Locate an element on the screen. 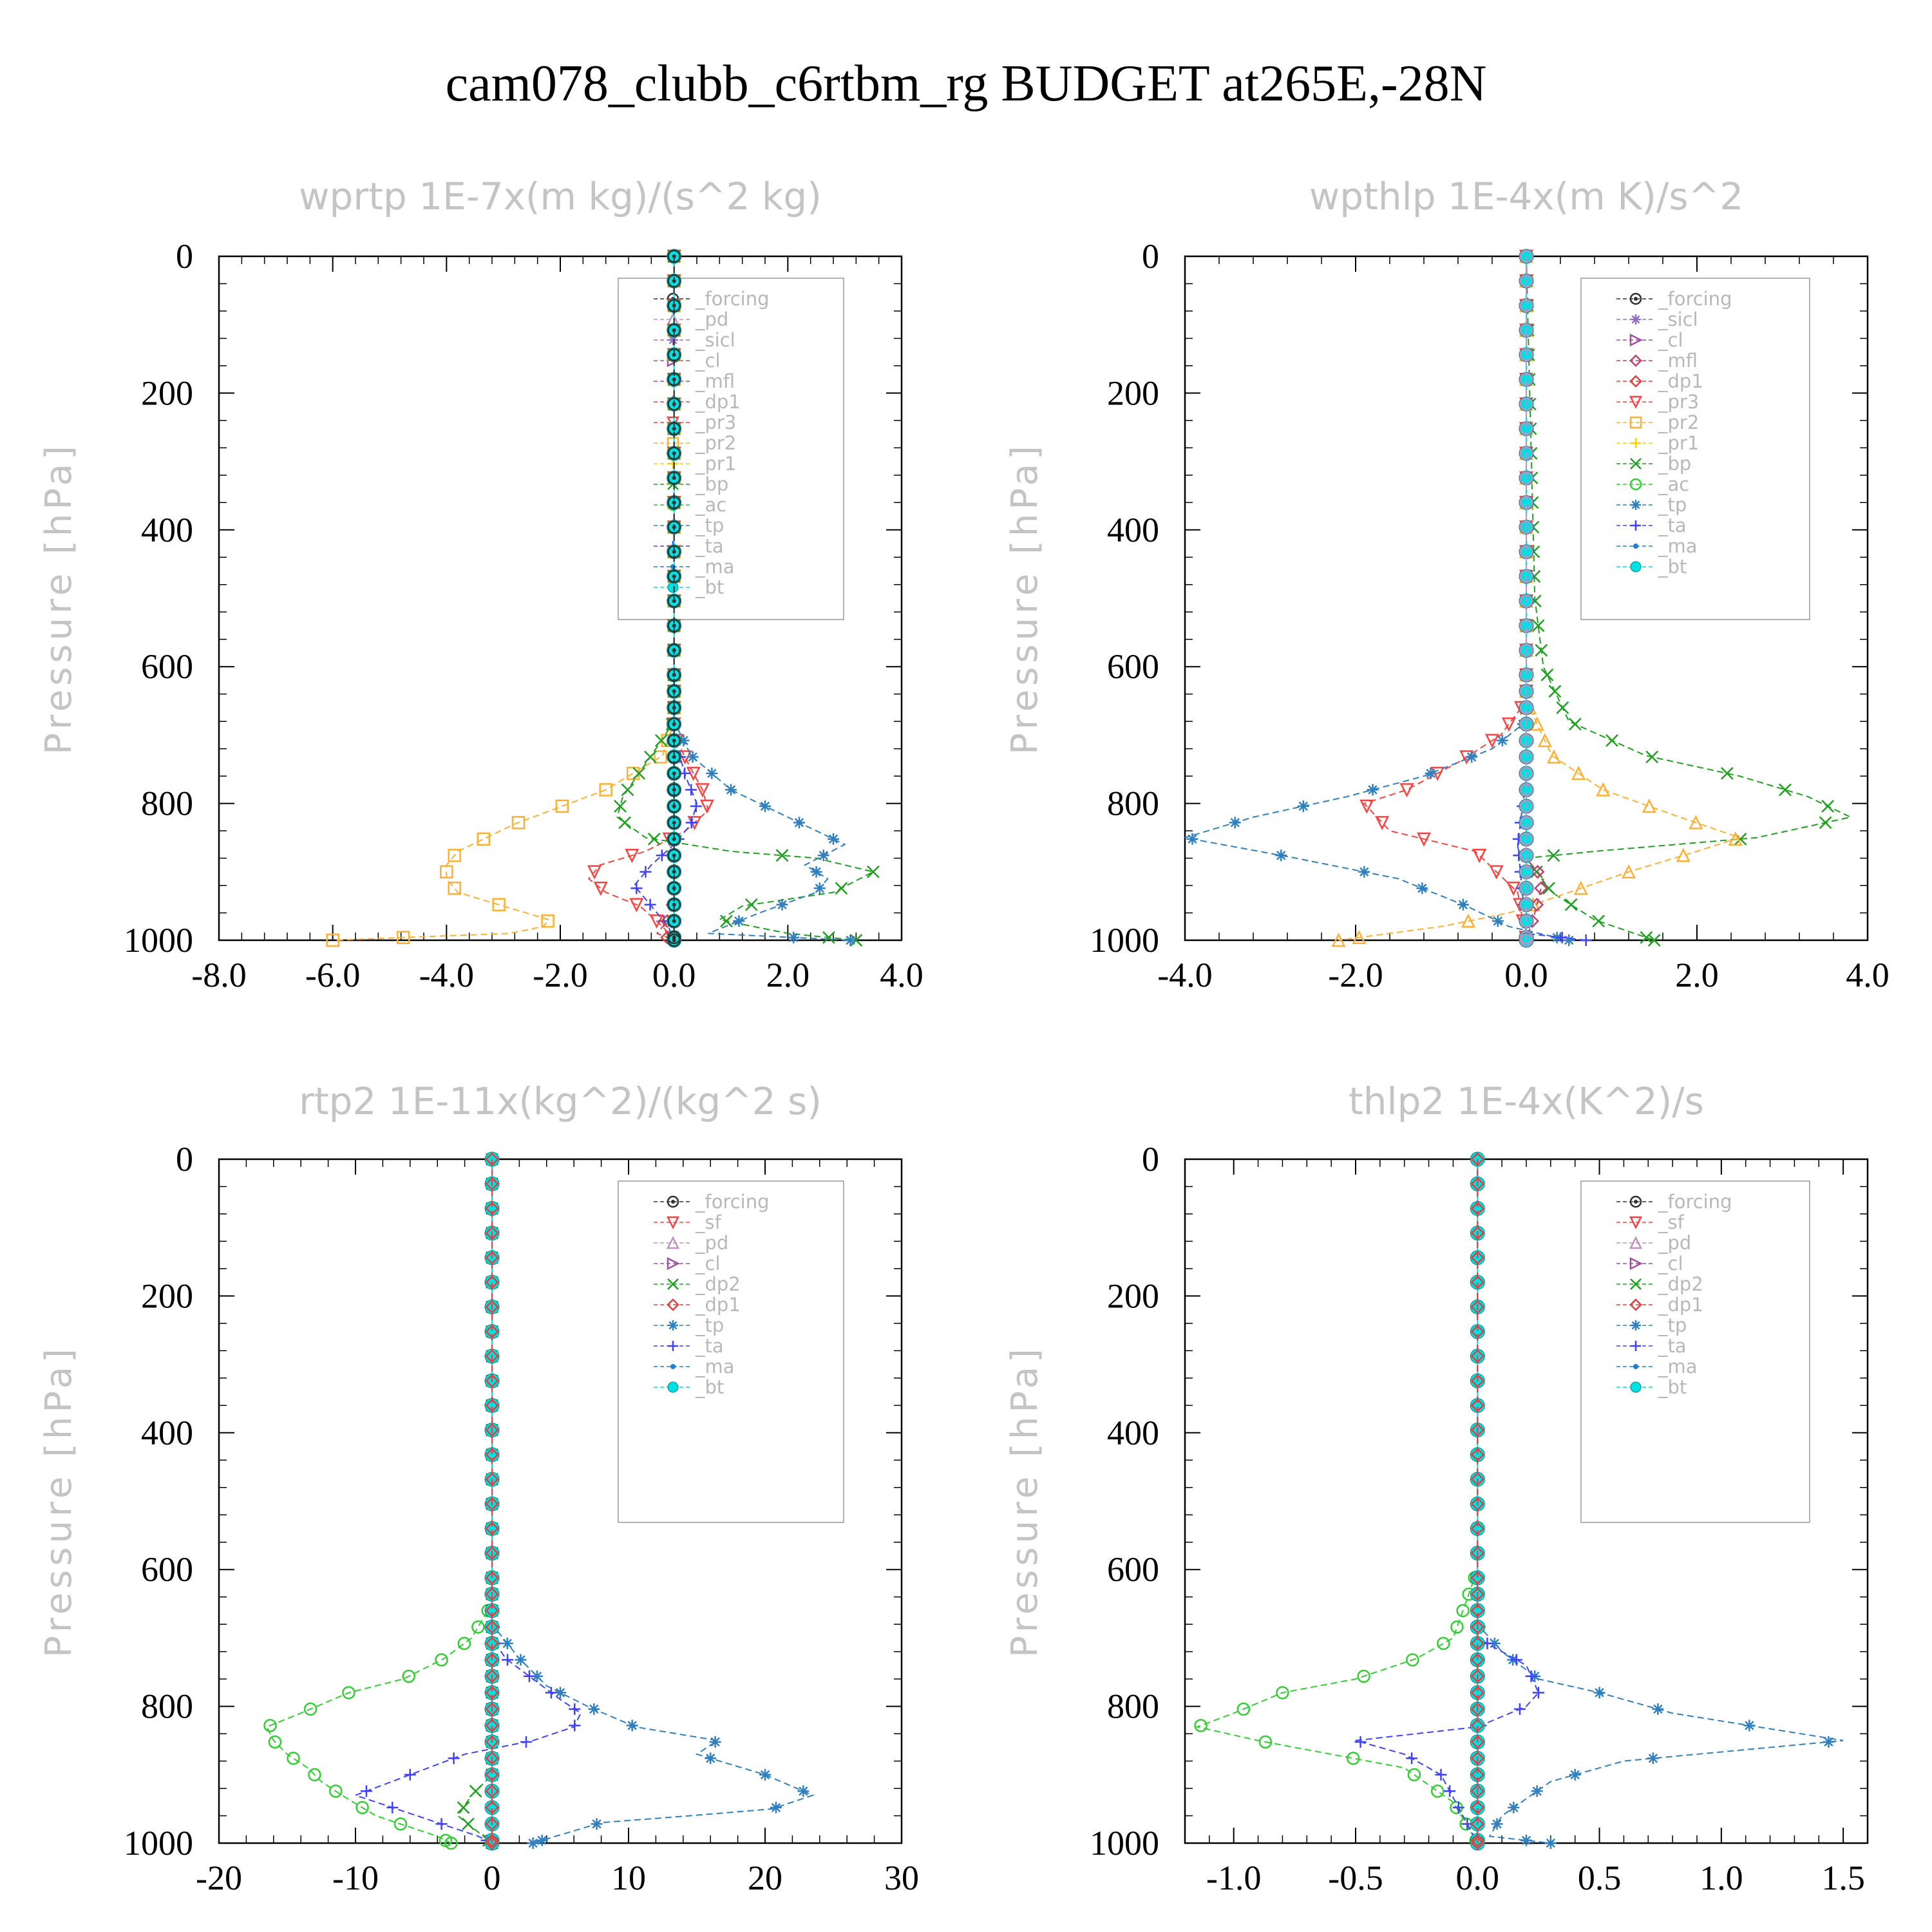 Image resolution: width=1932 pixels, height=1932 pixels. x-tick-label: 0.0 is located at coordinates (674, 975).